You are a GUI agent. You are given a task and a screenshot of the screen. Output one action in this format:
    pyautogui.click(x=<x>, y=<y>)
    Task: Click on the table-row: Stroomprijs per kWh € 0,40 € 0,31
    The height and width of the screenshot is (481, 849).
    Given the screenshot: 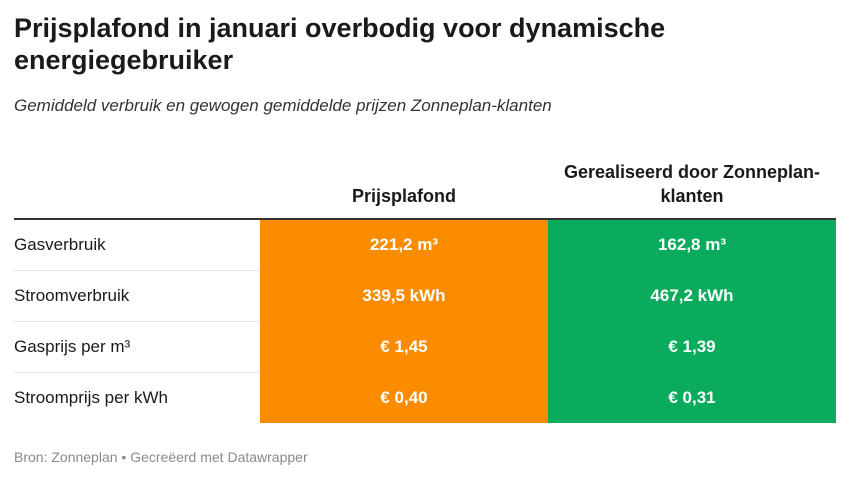 What is the action you would take?
    pyautogui.click(x=425, y=398)
    